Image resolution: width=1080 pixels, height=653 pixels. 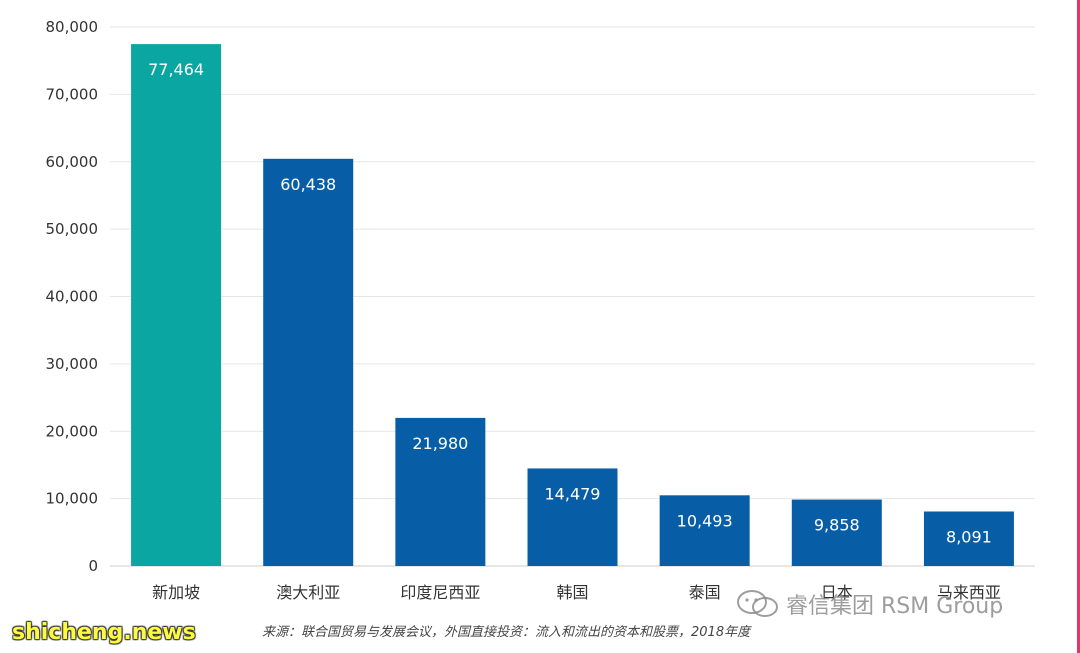 I want to click on y-tick-label: 70,000, so click(x=72, y=94).